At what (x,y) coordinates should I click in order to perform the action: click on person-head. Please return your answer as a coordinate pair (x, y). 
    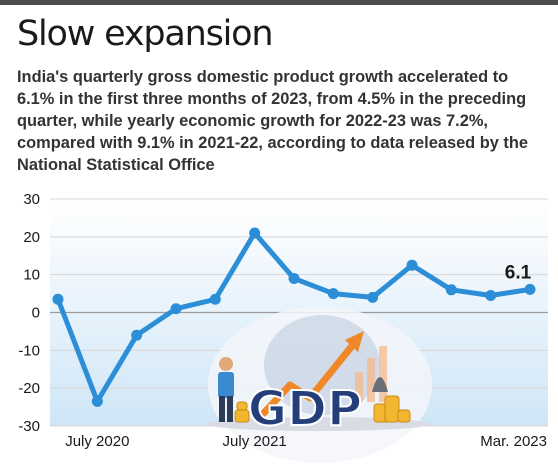
    Looking at the image, I should click on (226, 364).